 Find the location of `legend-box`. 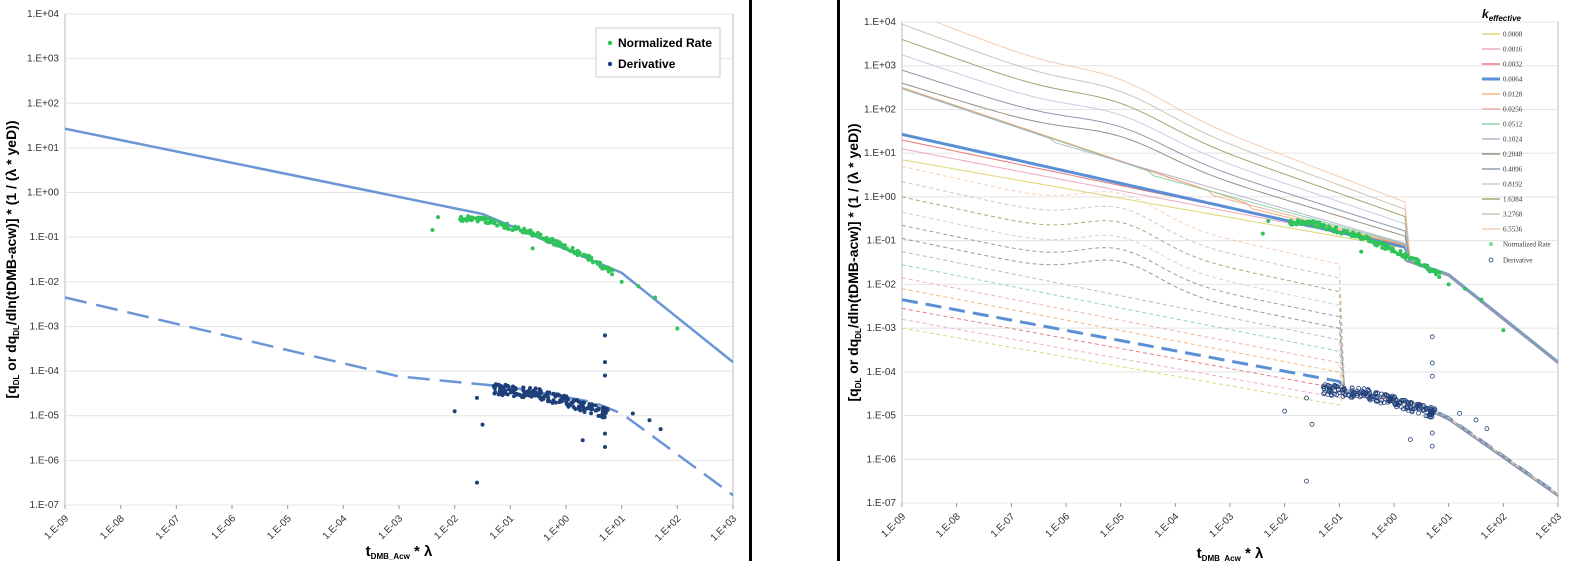

legend-box is located at coordinates (658, 52).